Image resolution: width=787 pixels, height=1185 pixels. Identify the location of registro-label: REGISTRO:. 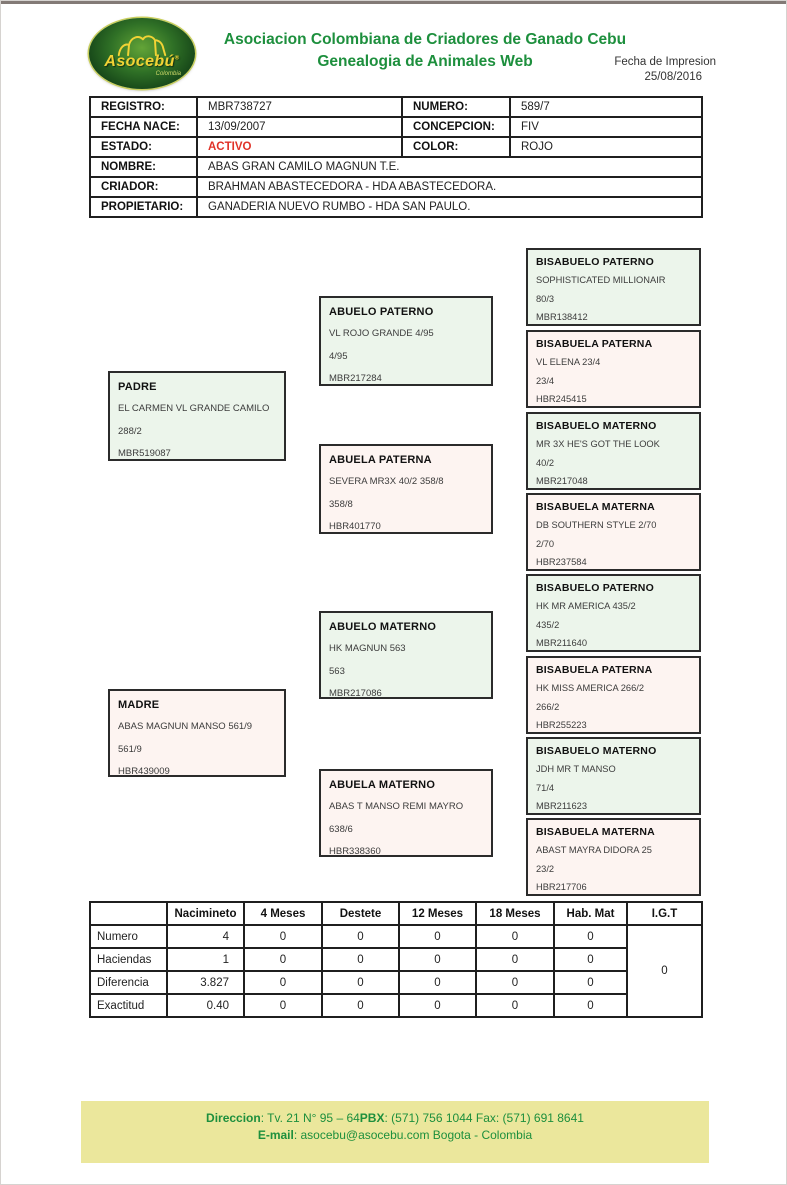
(143, 107).